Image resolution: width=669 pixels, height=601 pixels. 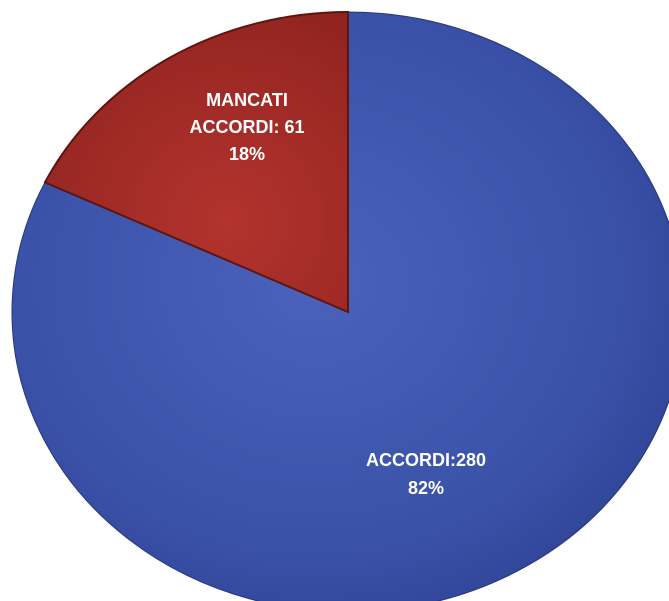 I want to click on slice-label-mancati-line2: ACCORDI: 61, so click(x=246, y=127).